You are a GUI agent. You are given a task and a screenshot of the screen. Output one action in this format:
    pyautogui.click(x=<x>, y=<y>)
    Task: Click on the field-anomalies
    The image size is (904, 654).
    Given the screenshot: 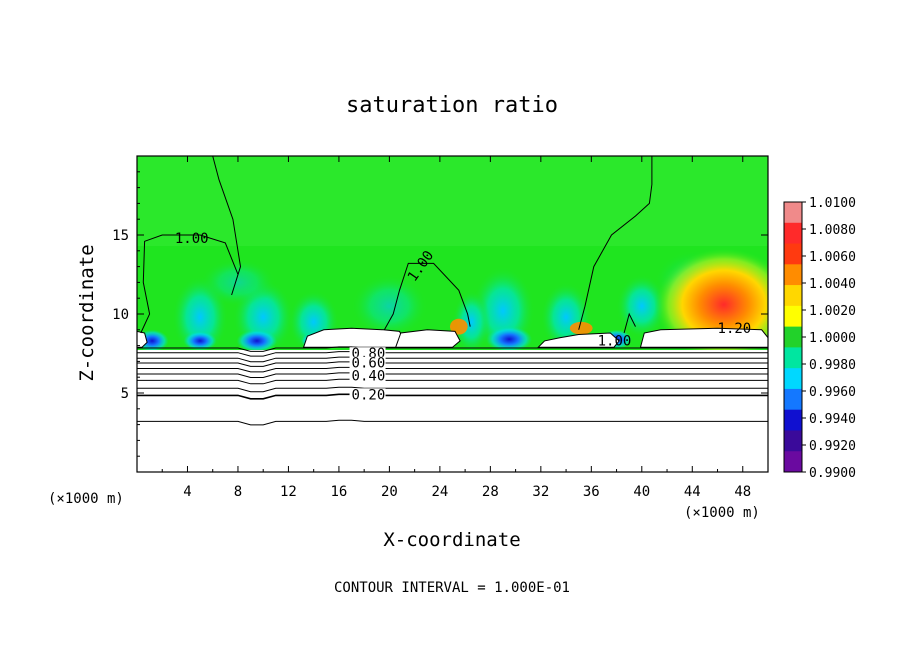 What is the action you would take?
    pyautogui.click(x=452, y=304)
    